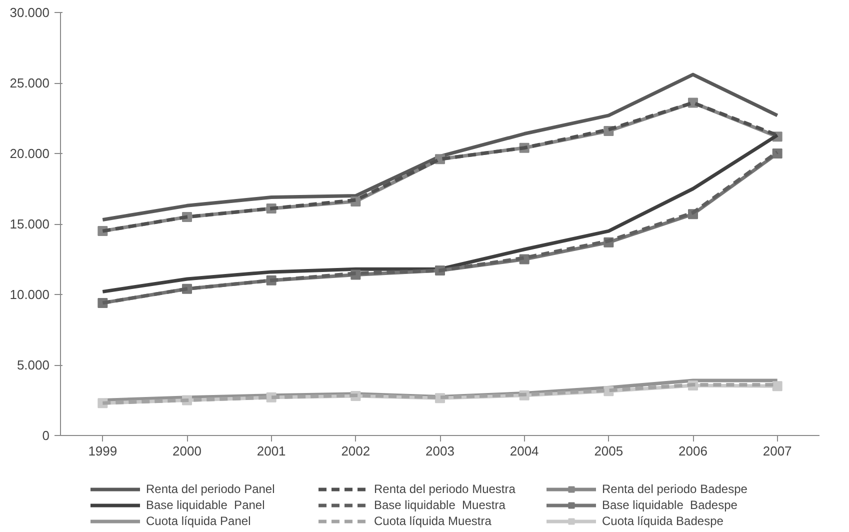  What do you see at coordinates (206, 505) in the screenshot?
I see `legend-label: Base liquidable Panel` at bounding box center [206, 505].